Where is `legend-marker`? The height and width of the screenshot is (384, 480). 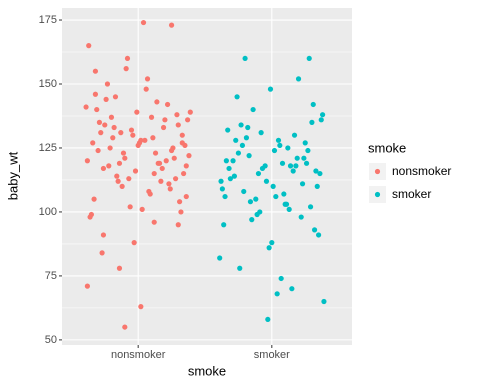
legend-marker is located at coordinates (377, 194).